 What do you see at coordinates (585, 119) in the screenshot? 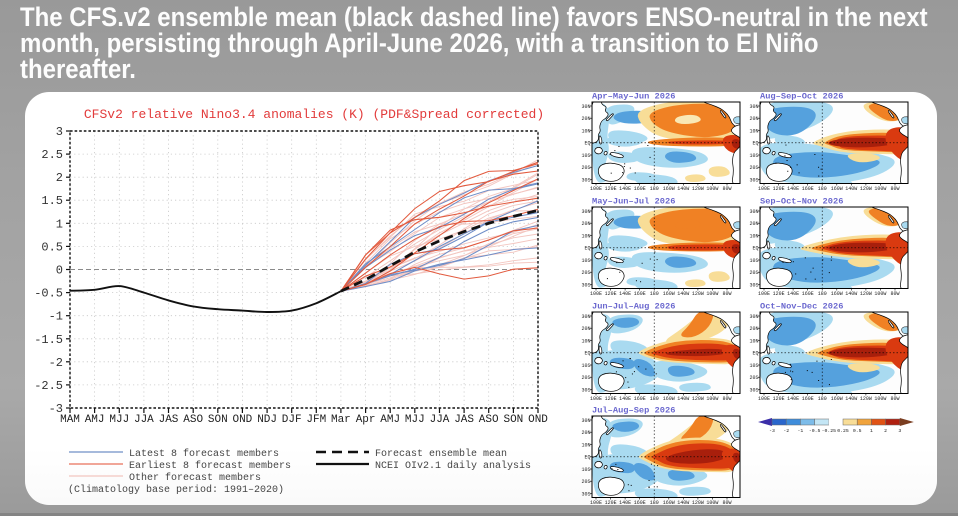
I see `svg-text: 20N` at bounding box center [585, 119].